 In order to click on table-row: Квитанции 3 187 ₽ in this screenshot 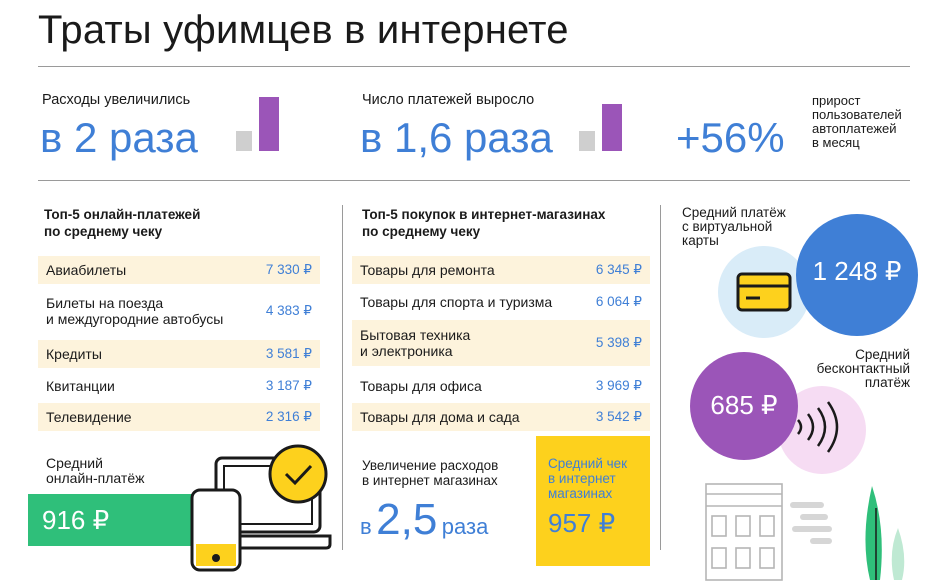, I will do `click(179, 386)`.